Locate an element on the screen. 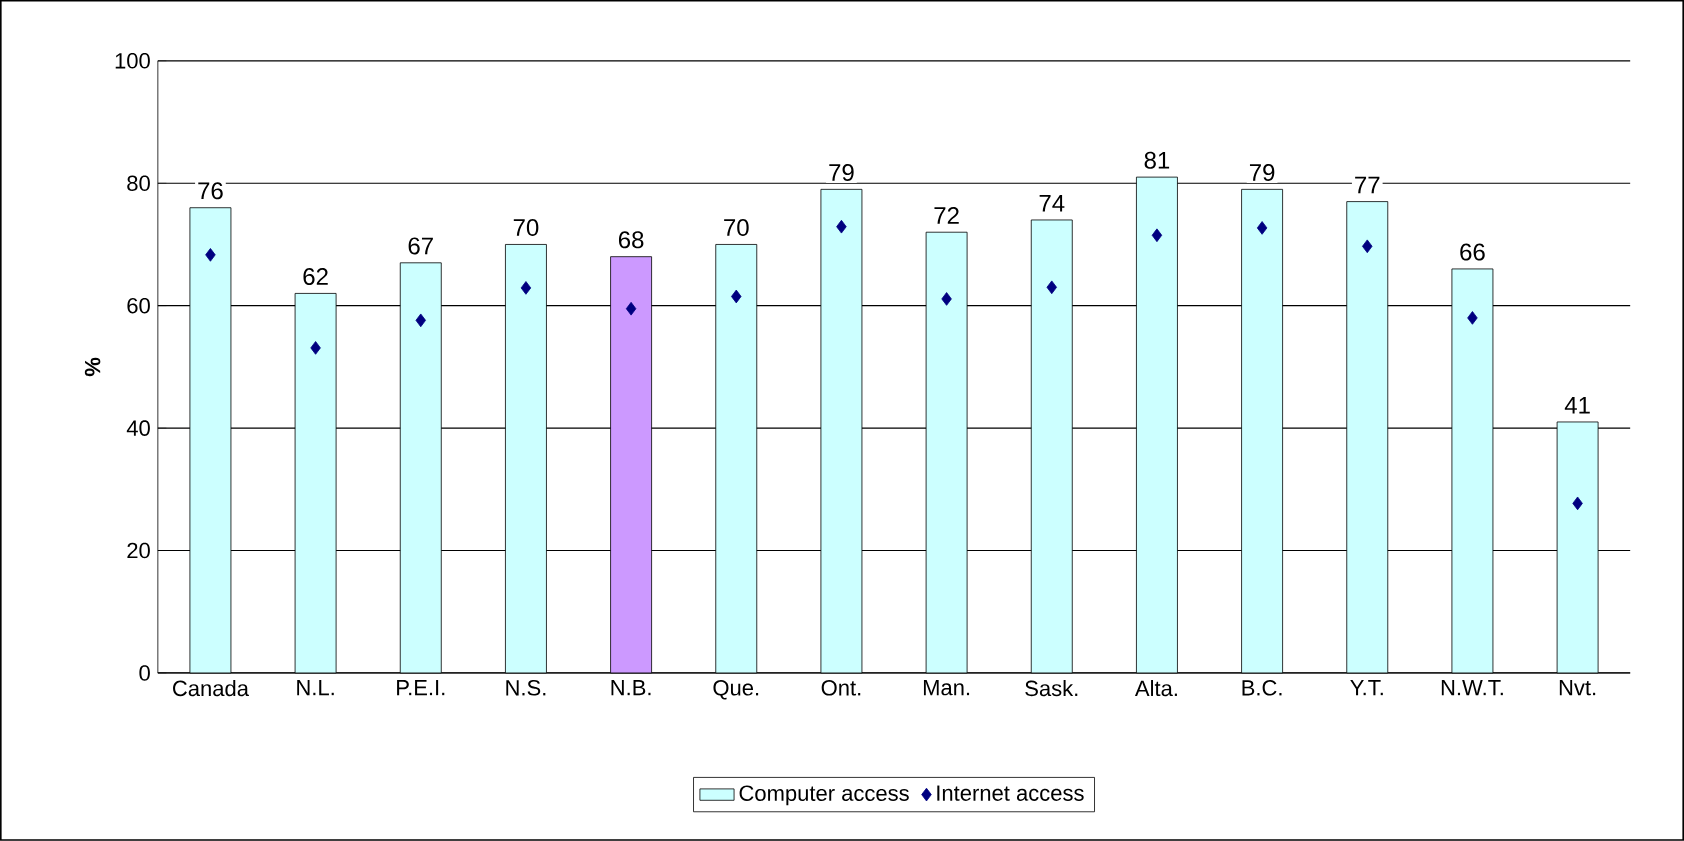  data-label: 67 is located at coordinates (420, 246).